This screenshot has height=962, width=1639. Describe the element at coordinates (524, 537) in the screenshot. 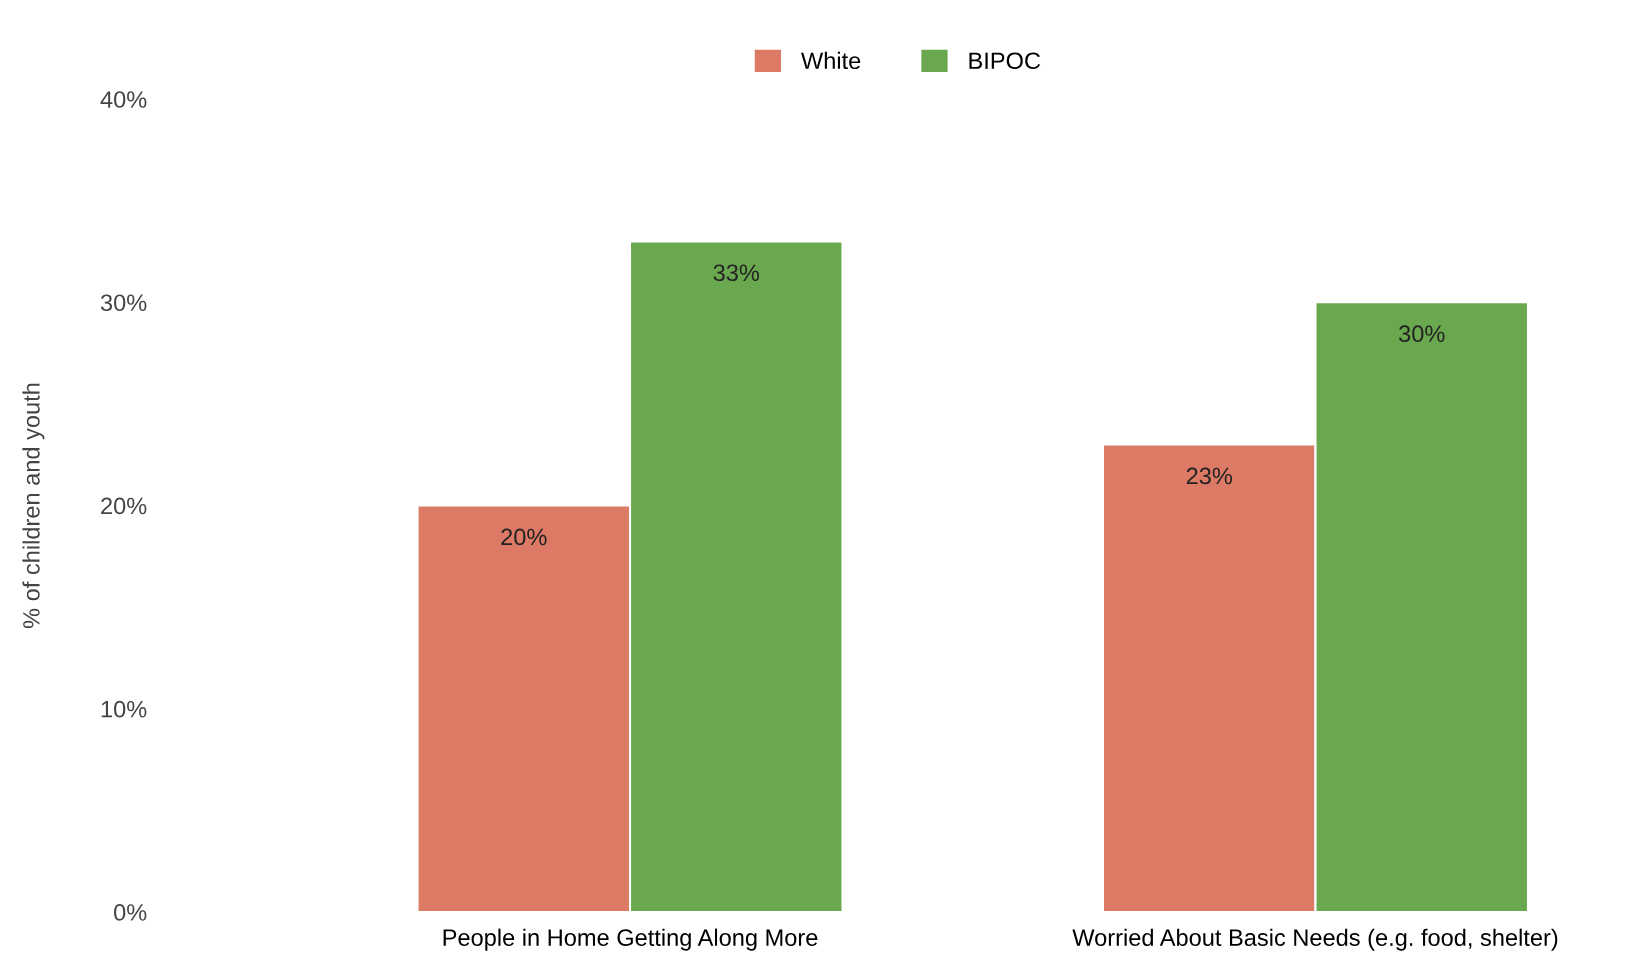

I see `data-label: 20%` at that location.